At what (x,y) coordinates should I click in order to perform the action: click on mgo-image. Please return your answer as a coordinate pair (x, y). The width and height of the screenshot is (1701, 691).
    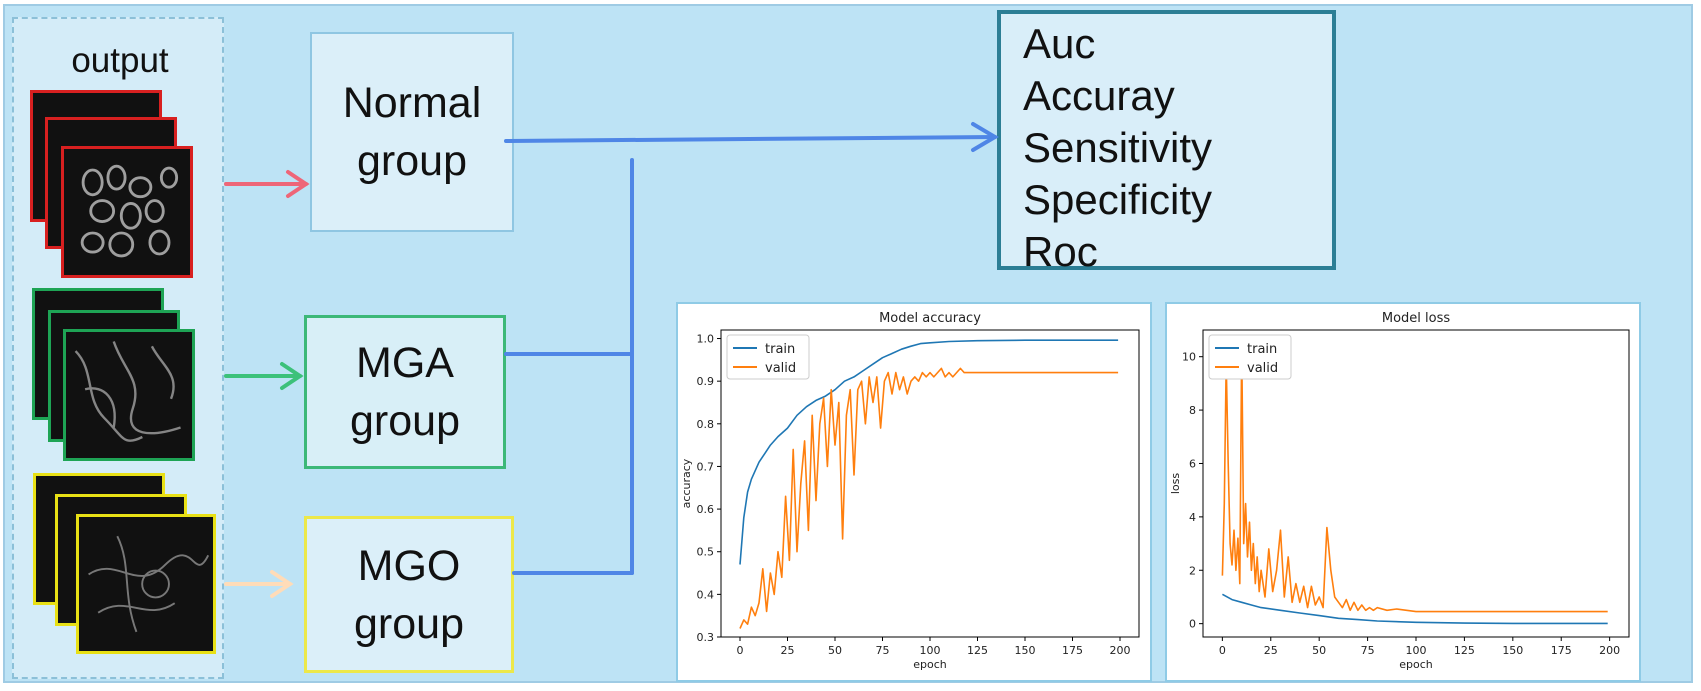
    Looking at the image, I should click on (146, 584).